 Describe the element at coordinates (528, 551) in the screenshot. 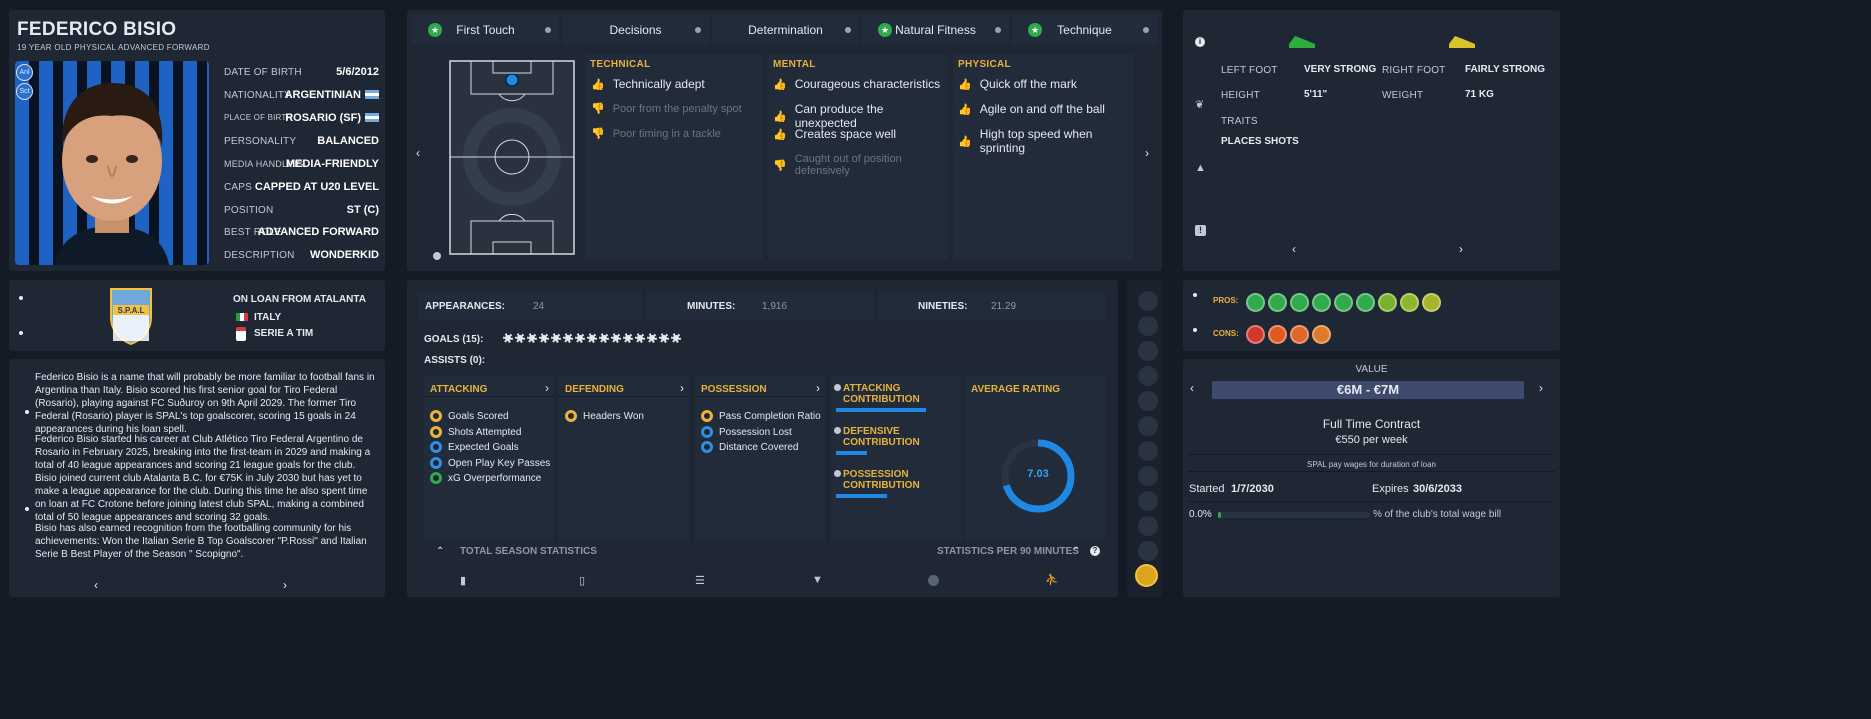

I see `total-stats-label: TOTAL SEASON STATISTICS` at that location.